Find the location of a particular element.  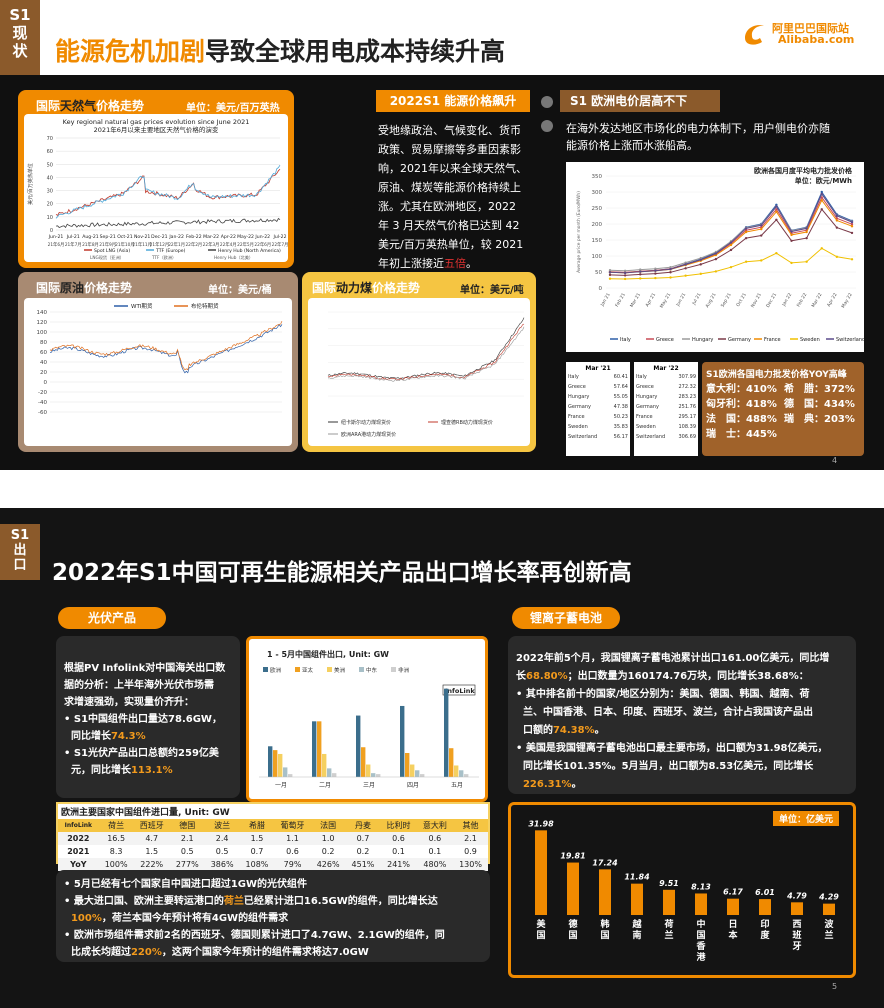

import-table-title: 欧洲主要国家中国组件进口量, Unit: GW is located at coordinates (145, 813).